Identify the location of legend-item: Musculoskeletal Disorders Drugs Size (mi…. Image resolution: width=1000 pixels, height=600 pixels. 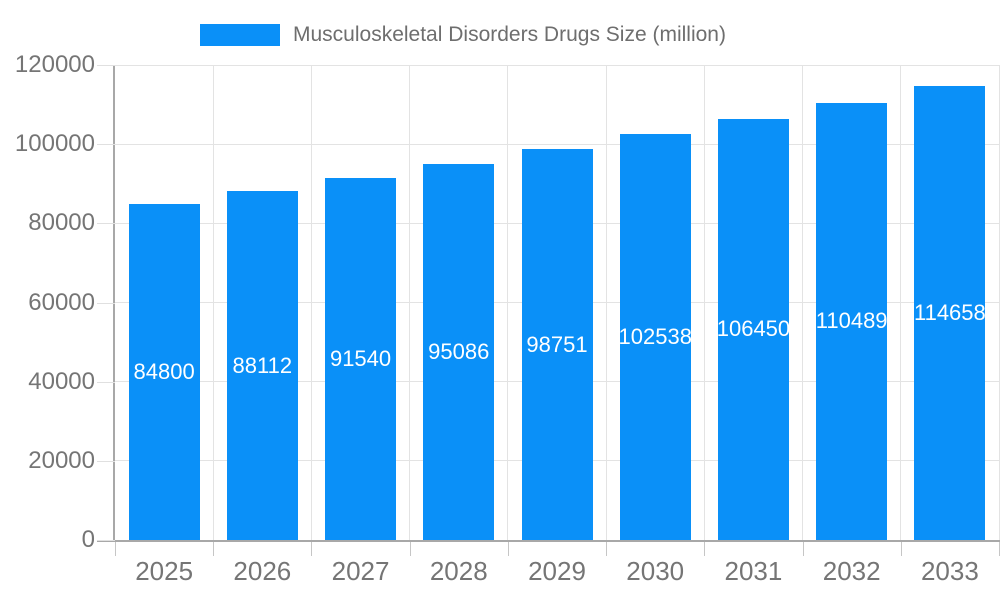
(463, 35).